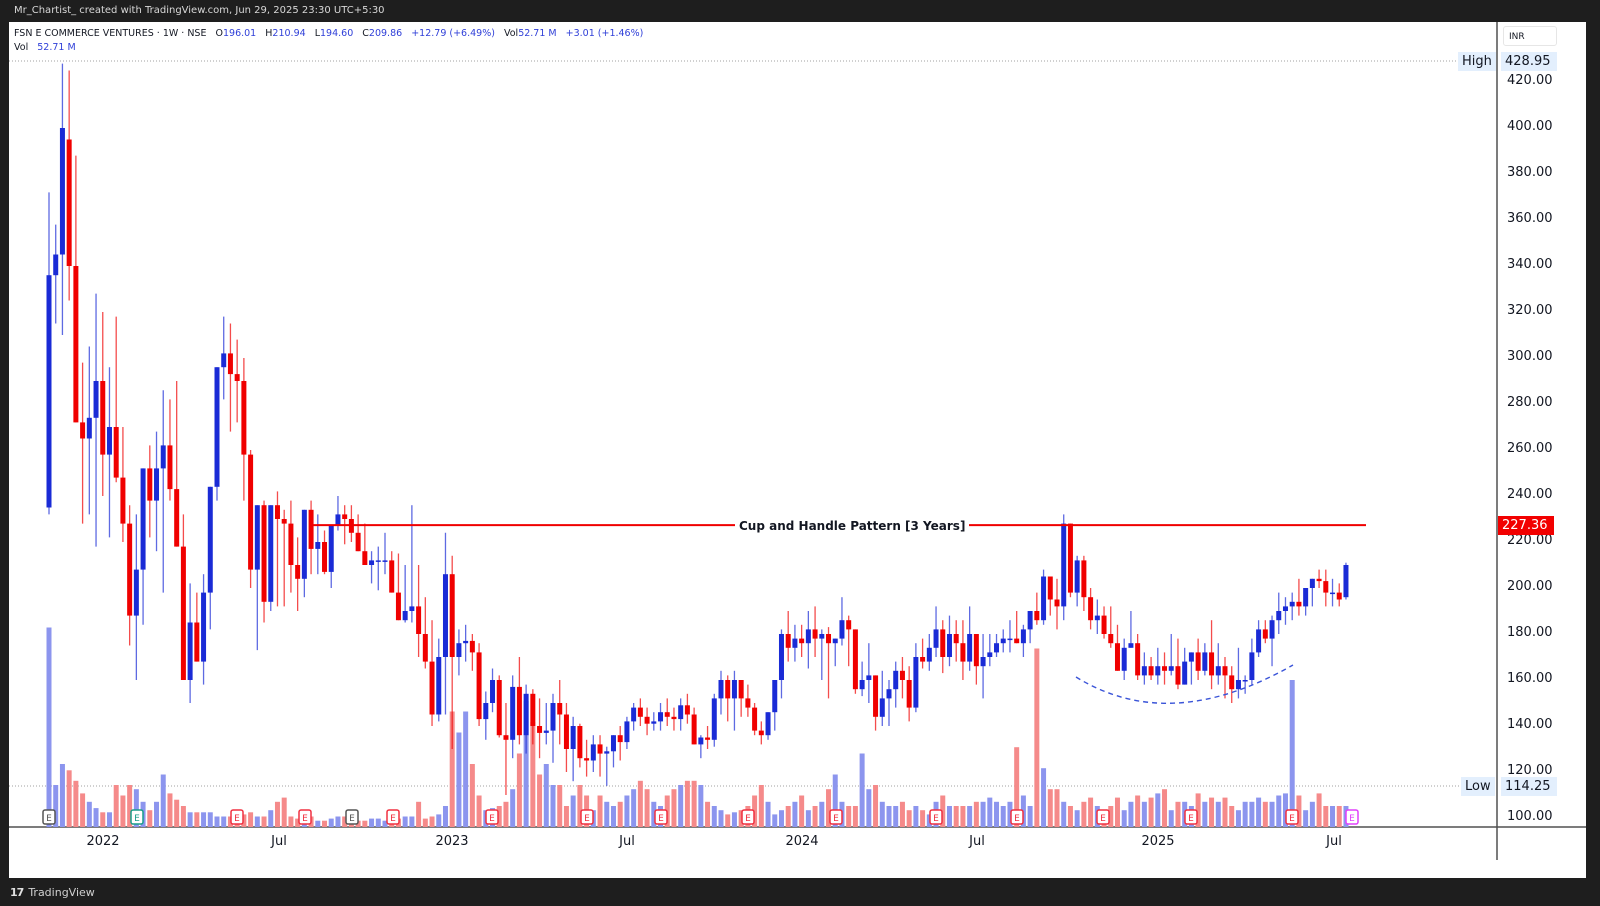  What do you see at coordinates (110, 33) in the screenshot?
I see `symbol-name: FSN E COMMERCE VENTURES · 1W · NSE` at bounding box center [110, 33].